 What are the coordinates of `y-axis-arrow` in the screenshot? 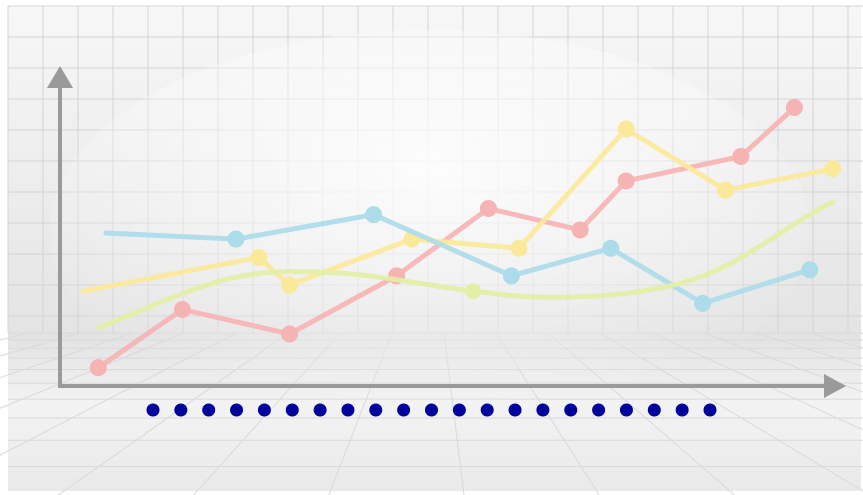 It's located at (60, 77).